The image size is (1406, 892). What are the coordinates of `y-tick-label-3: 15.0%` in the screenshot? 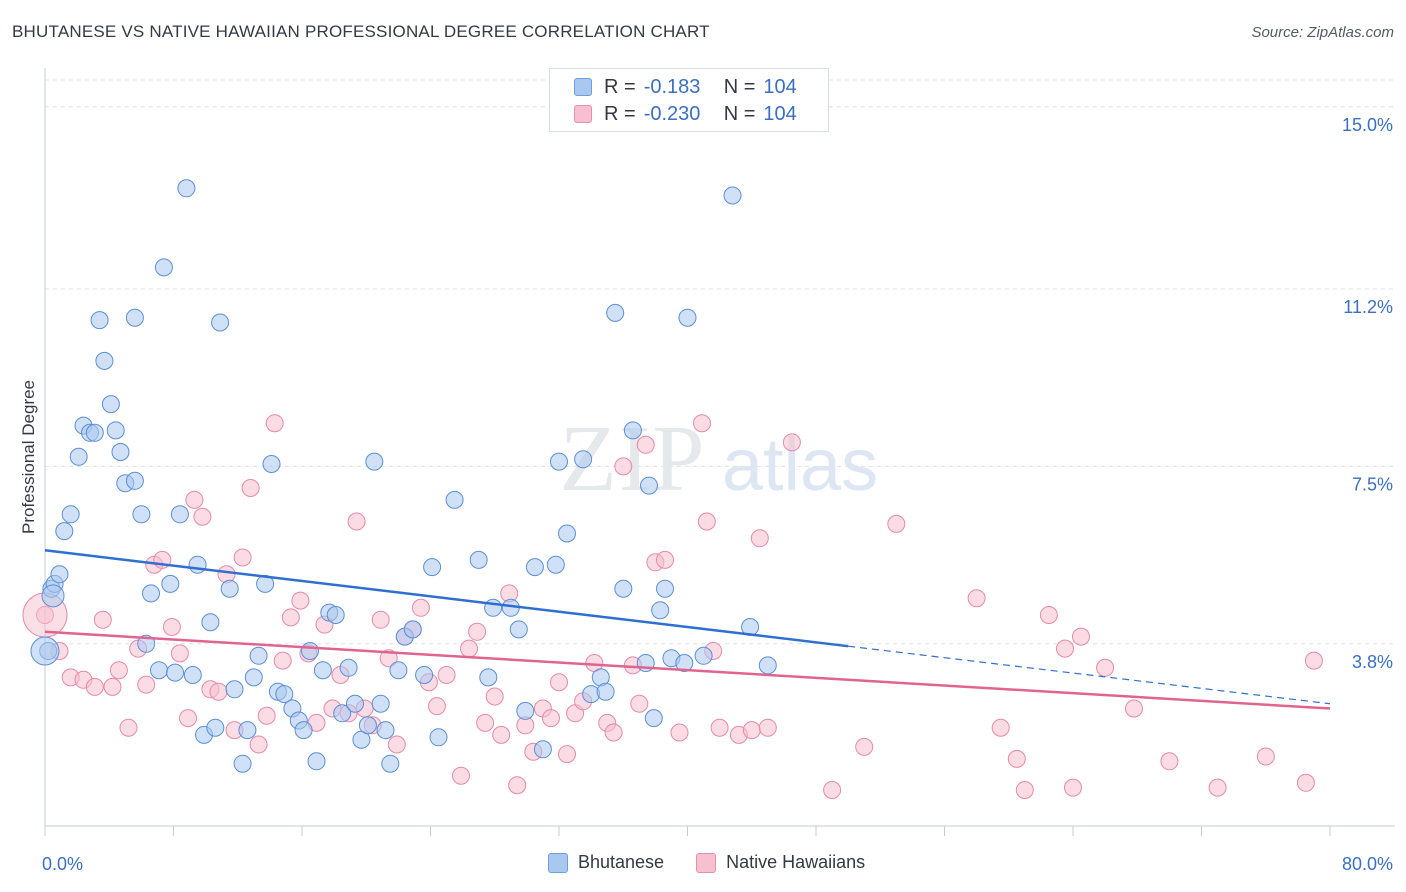 It's located at (1367, 125).